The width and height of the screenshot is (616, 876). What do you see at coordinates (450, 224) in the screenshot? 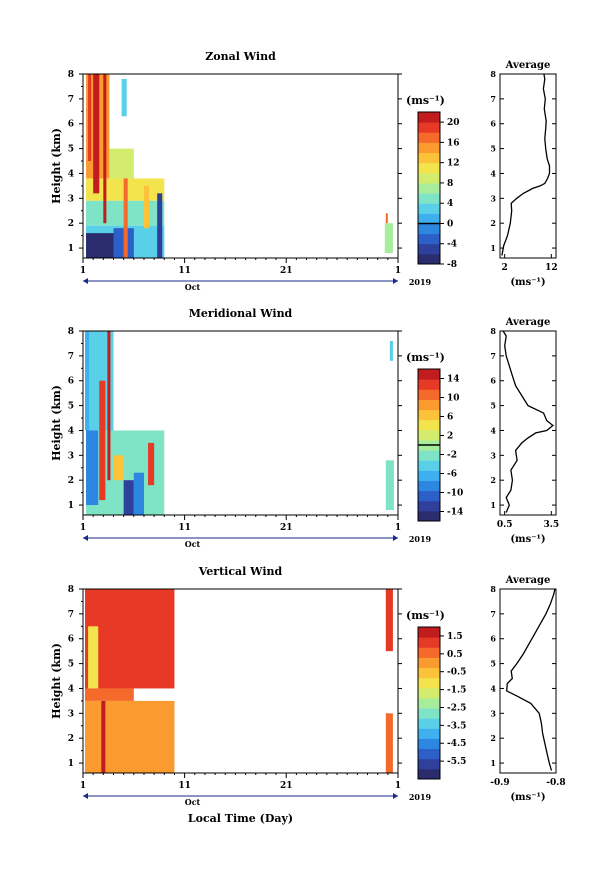
I see `colorbar-tick-label: 0` at bounding box center [450, 224].